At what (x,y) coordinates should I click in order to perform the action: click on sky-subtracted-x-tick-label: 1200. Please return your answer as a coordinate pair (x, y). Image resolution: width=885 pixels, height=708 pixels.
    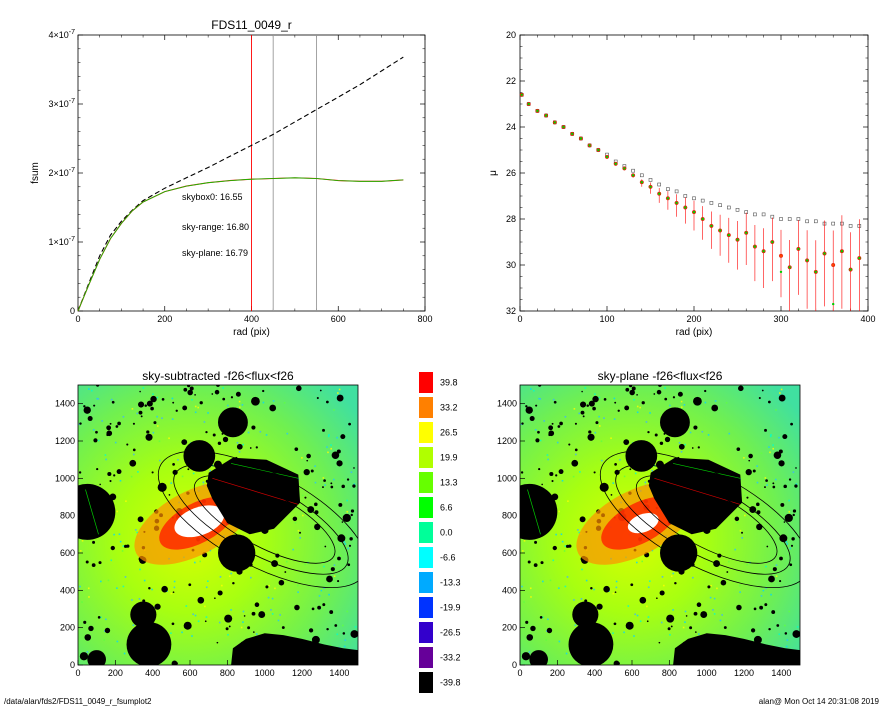
    Looking at the image, I should click on (302, 673).